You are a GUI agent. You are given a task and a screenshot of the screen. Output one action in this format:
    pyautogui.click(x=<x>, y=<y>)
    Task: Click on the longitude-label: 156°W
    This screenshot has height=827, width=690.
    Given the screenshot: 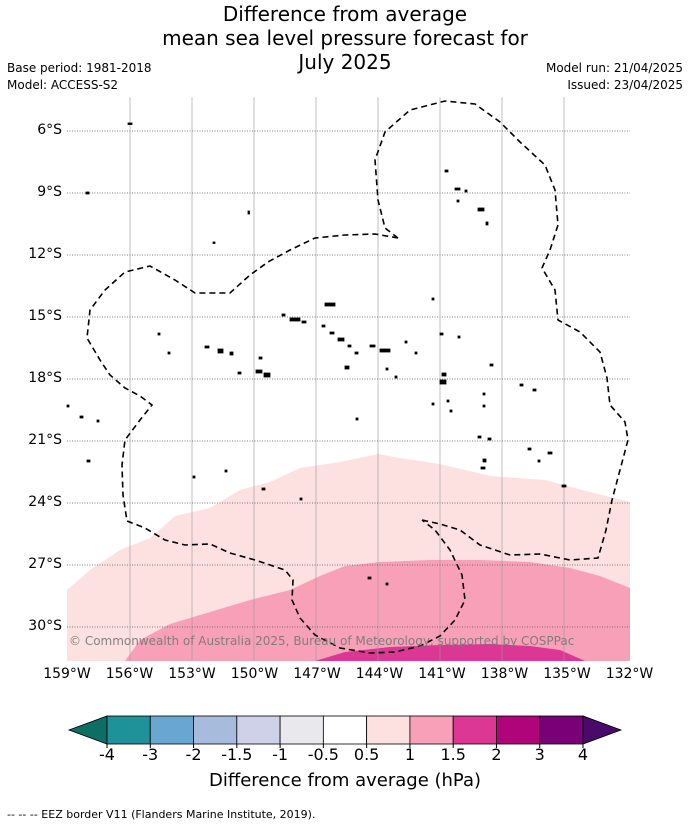 What is the action you would take?
    pyautogui.click(x=129, y=674)
    